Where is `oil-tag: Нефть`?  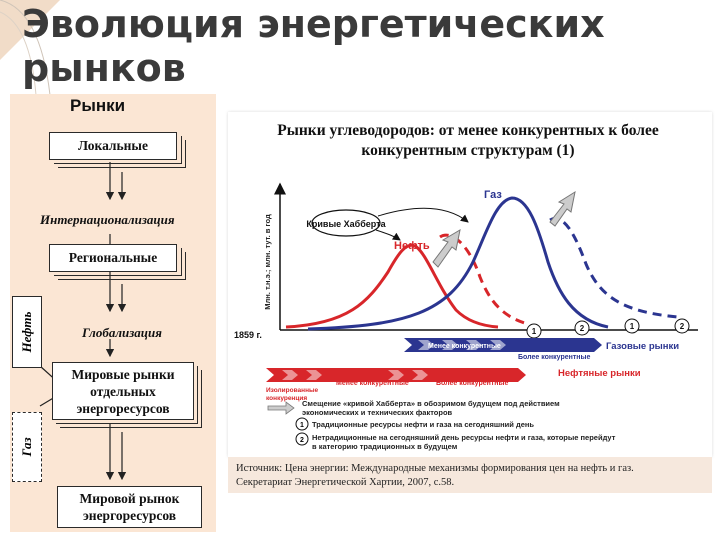
oil-tag: Нефть is located at coordinates (27, 332).